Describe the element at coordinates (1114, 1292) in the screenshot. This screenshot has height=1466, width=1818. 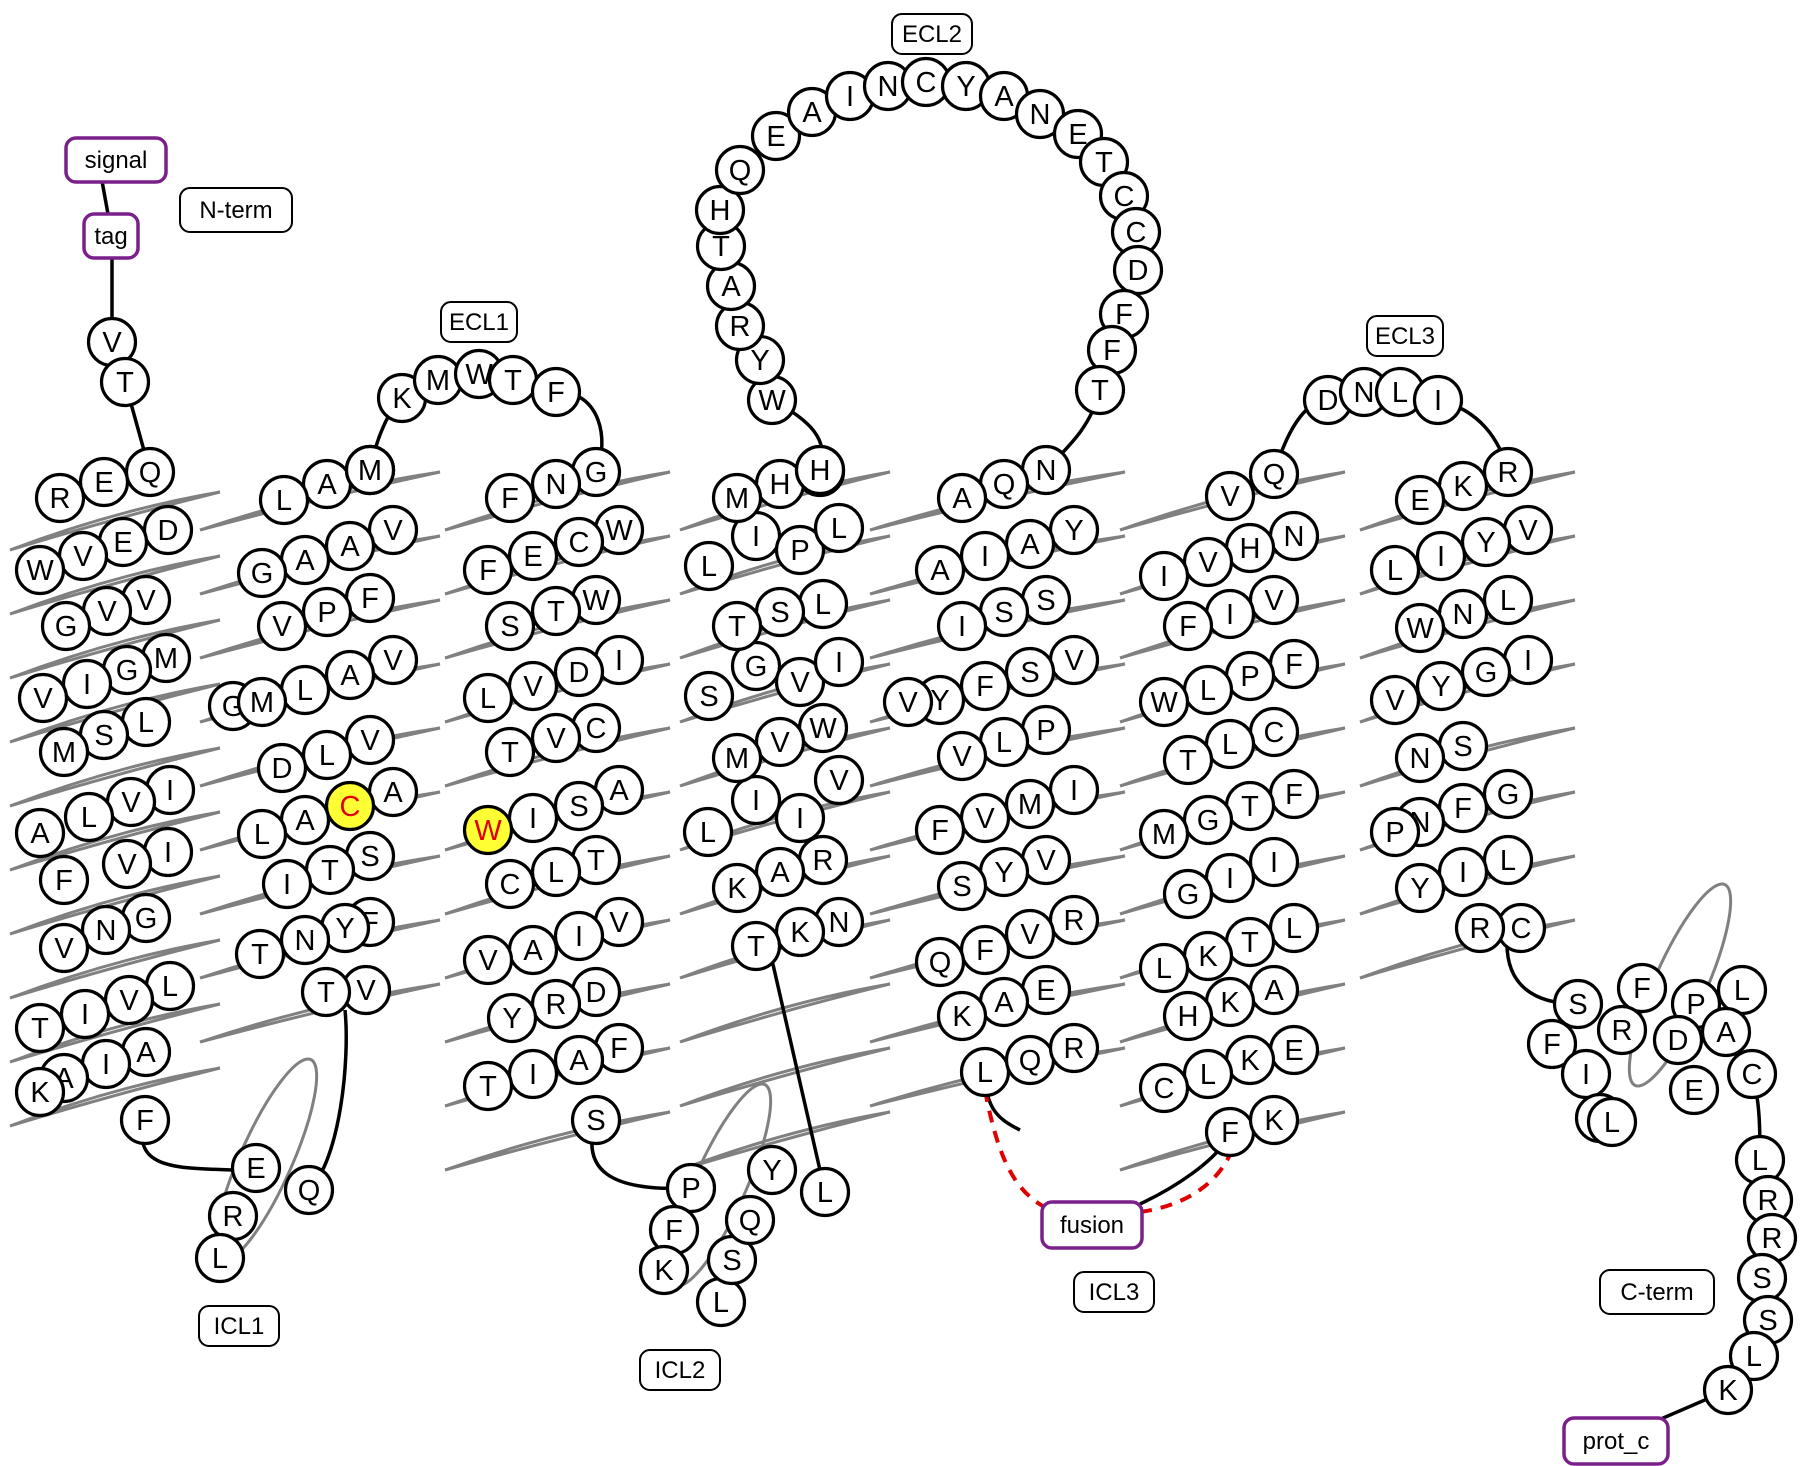
I see `svg-text: ICL3` at that location.